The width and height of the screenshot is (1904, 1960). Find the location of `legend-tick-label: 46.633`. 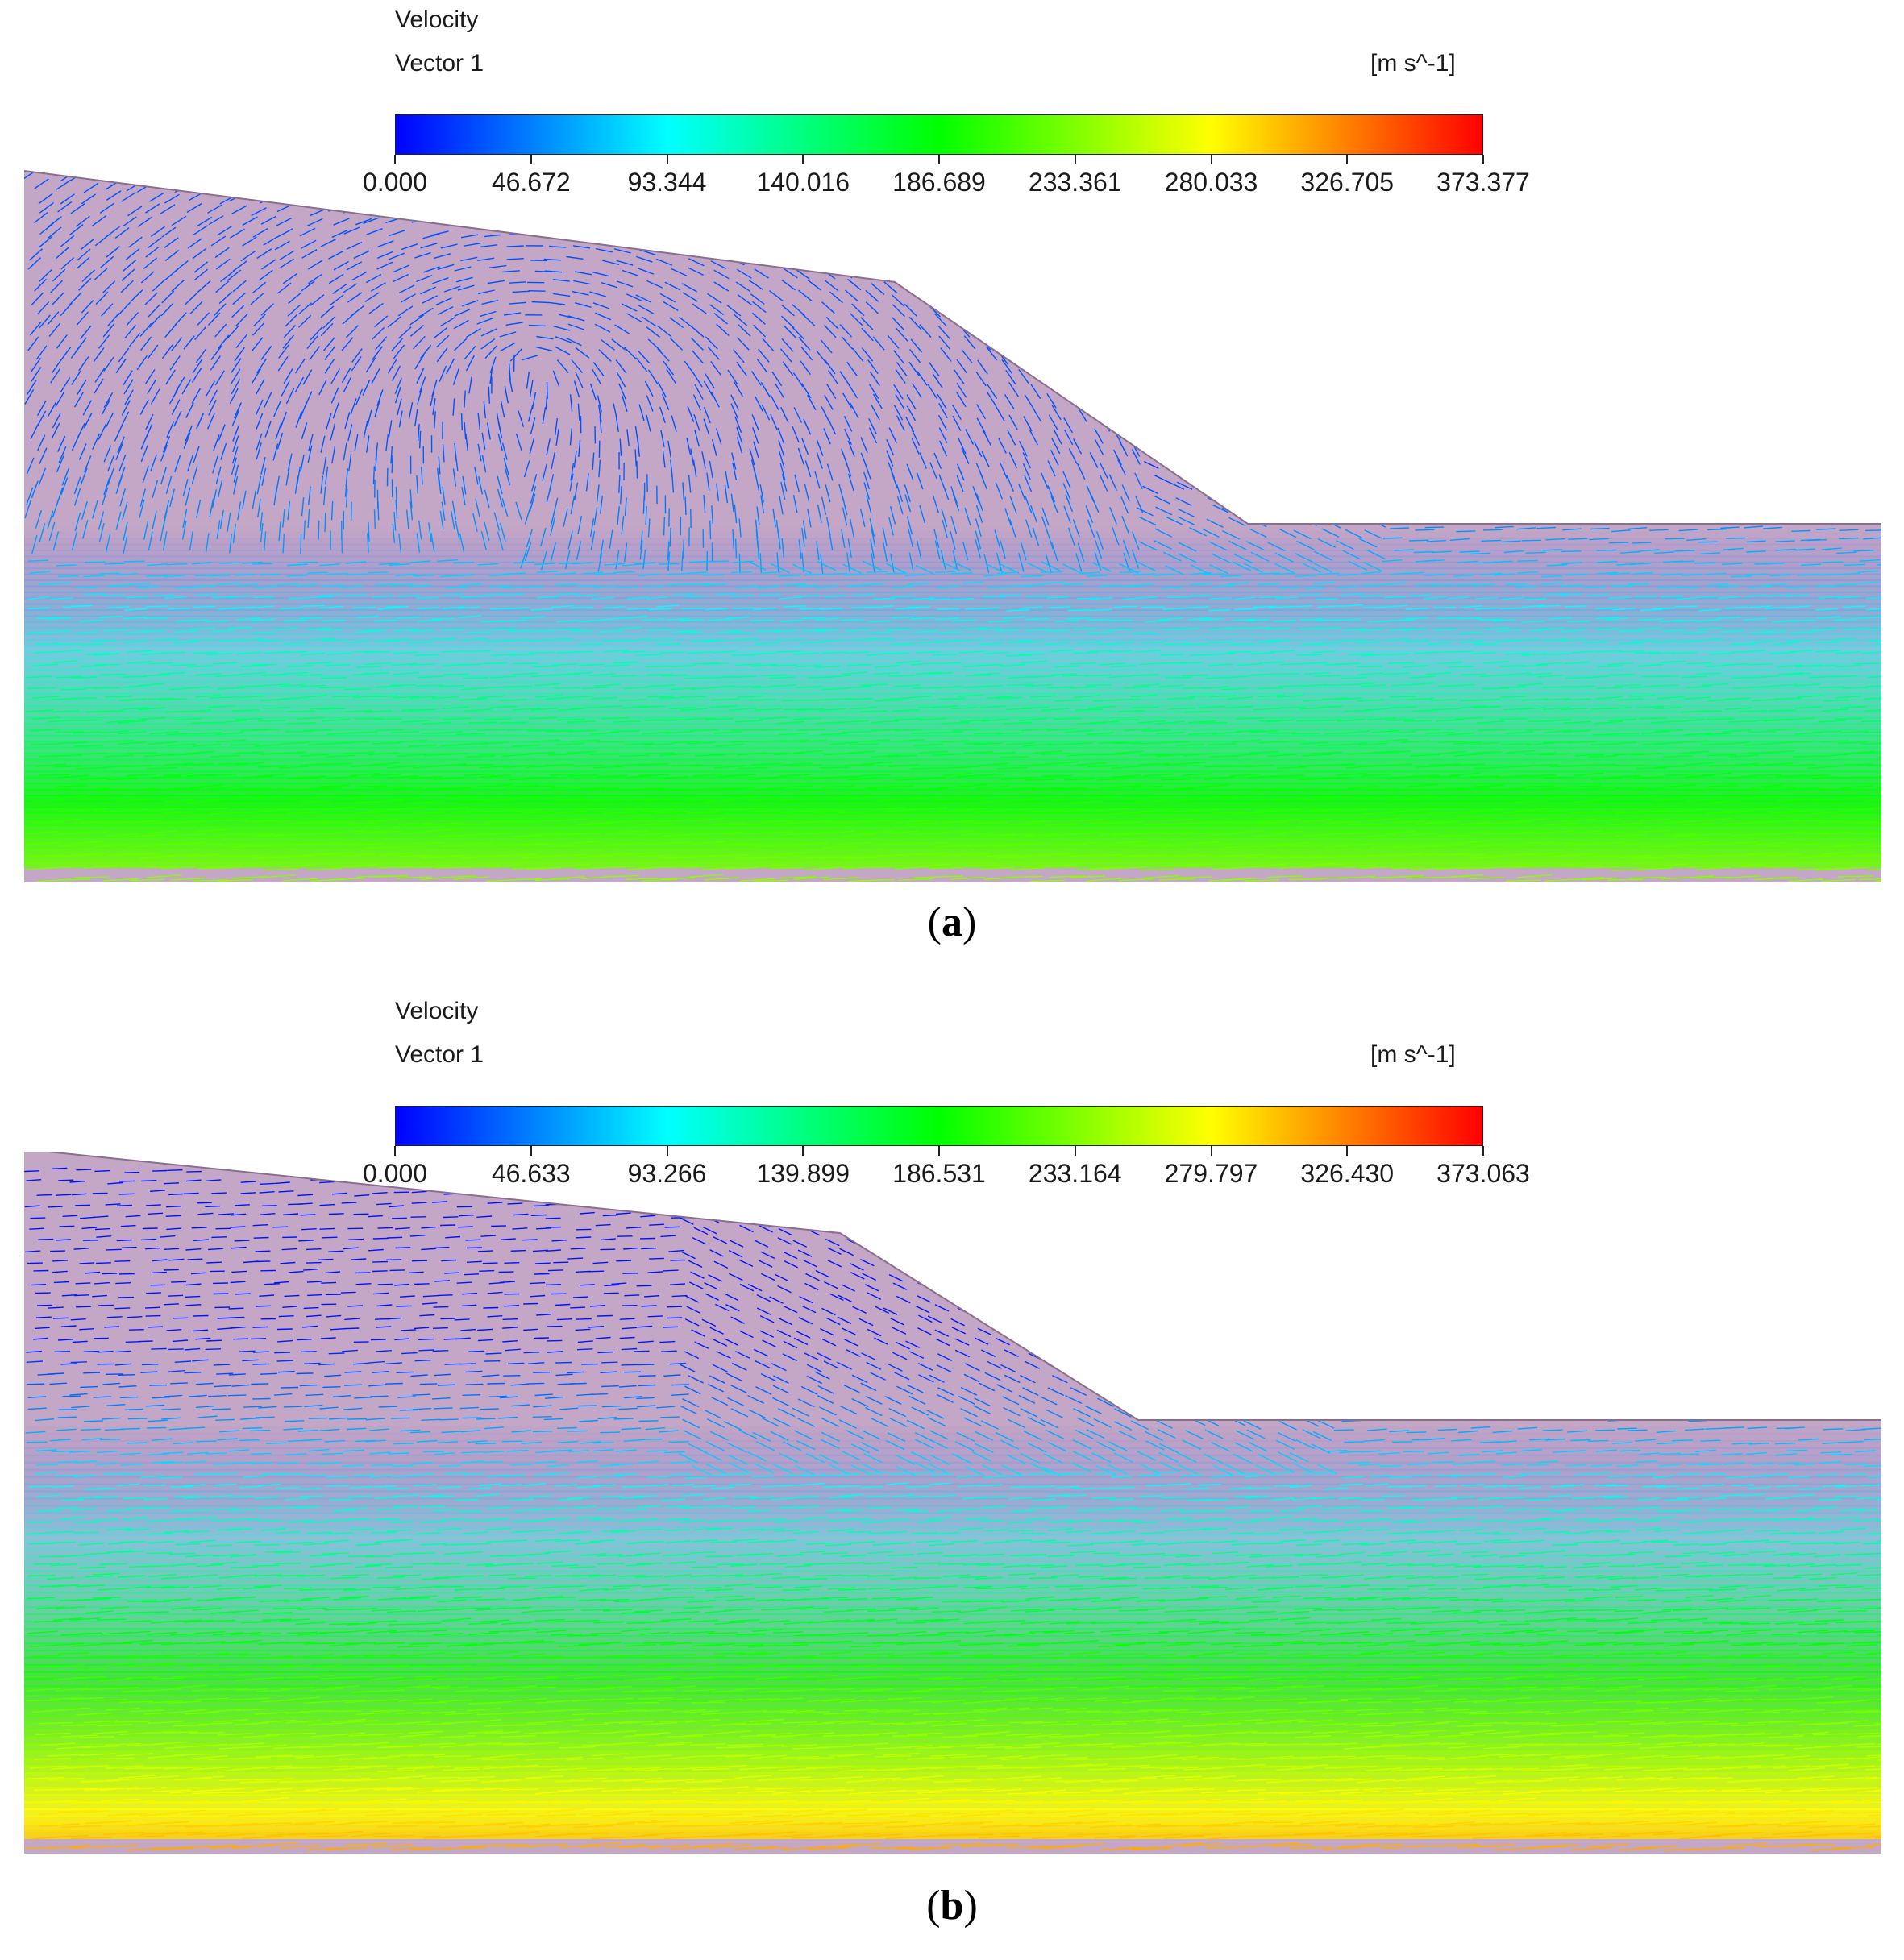

legend-tick-label: 46.633 is located at coordinates (531, 1173).